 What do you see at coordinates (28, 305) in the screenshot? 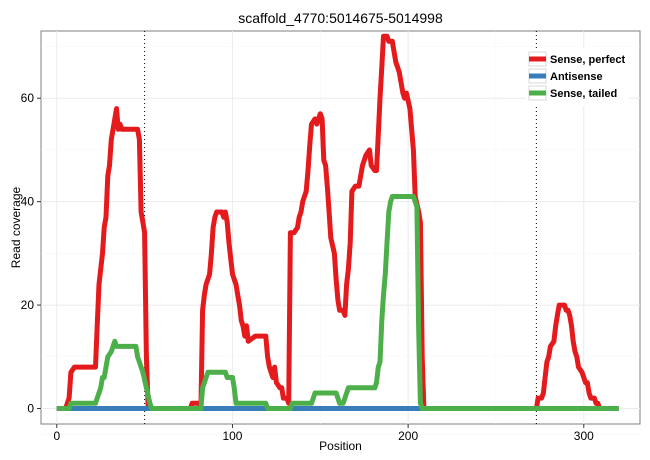
I see `y-tick-label: 20` at bounding box center [28, 305].